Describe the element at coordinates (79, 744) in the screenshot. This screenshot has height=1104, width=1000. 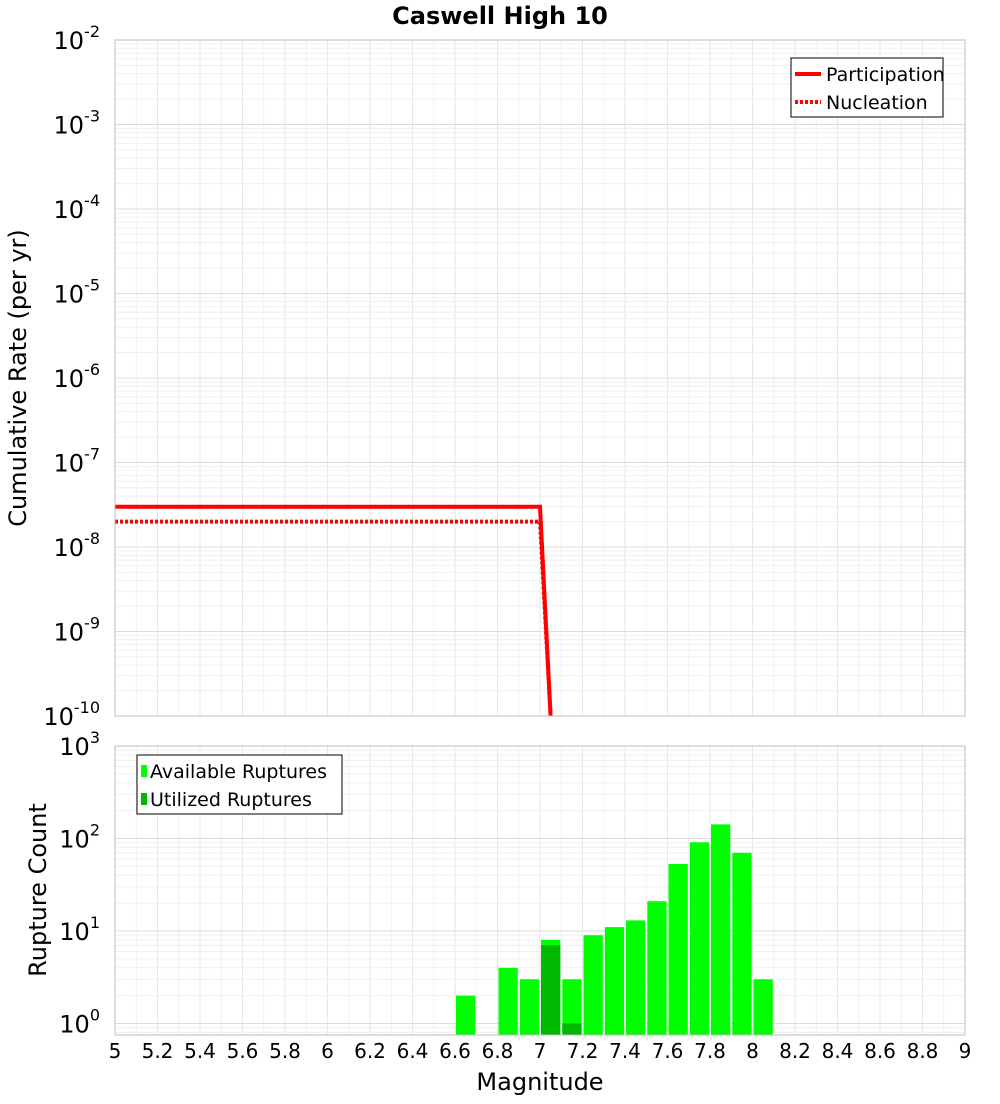
I see `y-tick-label: 10³` at that location.